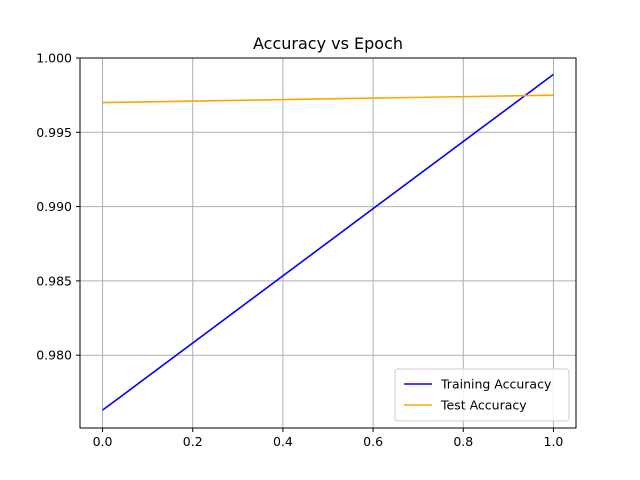  Describe the element at coordinates (483, 405) in the screenshot. I see `test-accuracy-legend-label: Test Accuracy` at that location.